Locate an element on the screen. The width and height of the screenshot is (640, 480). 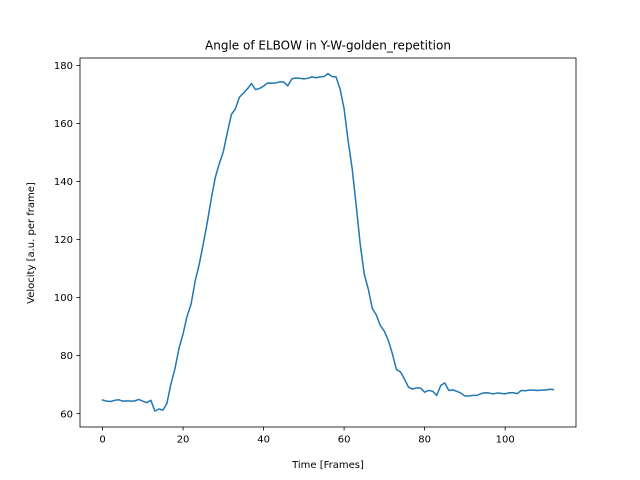
y-tick-label: 100 is located at coordinates (63, 298).